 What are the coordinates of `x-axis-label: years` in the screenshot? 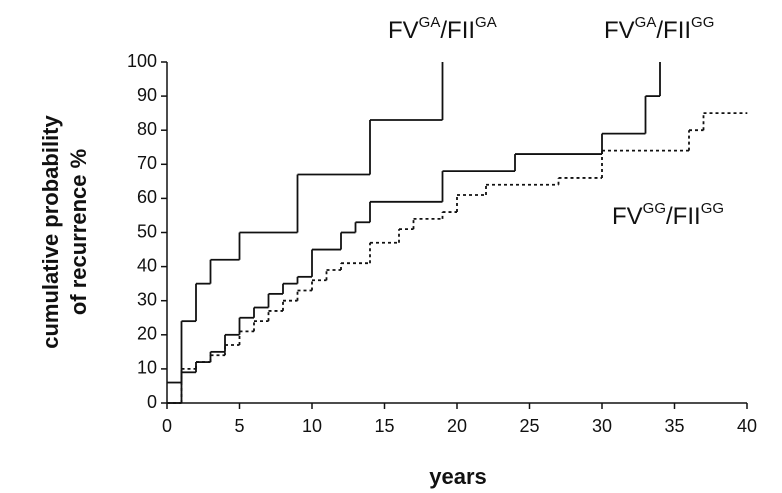 It's located at (458, 476).